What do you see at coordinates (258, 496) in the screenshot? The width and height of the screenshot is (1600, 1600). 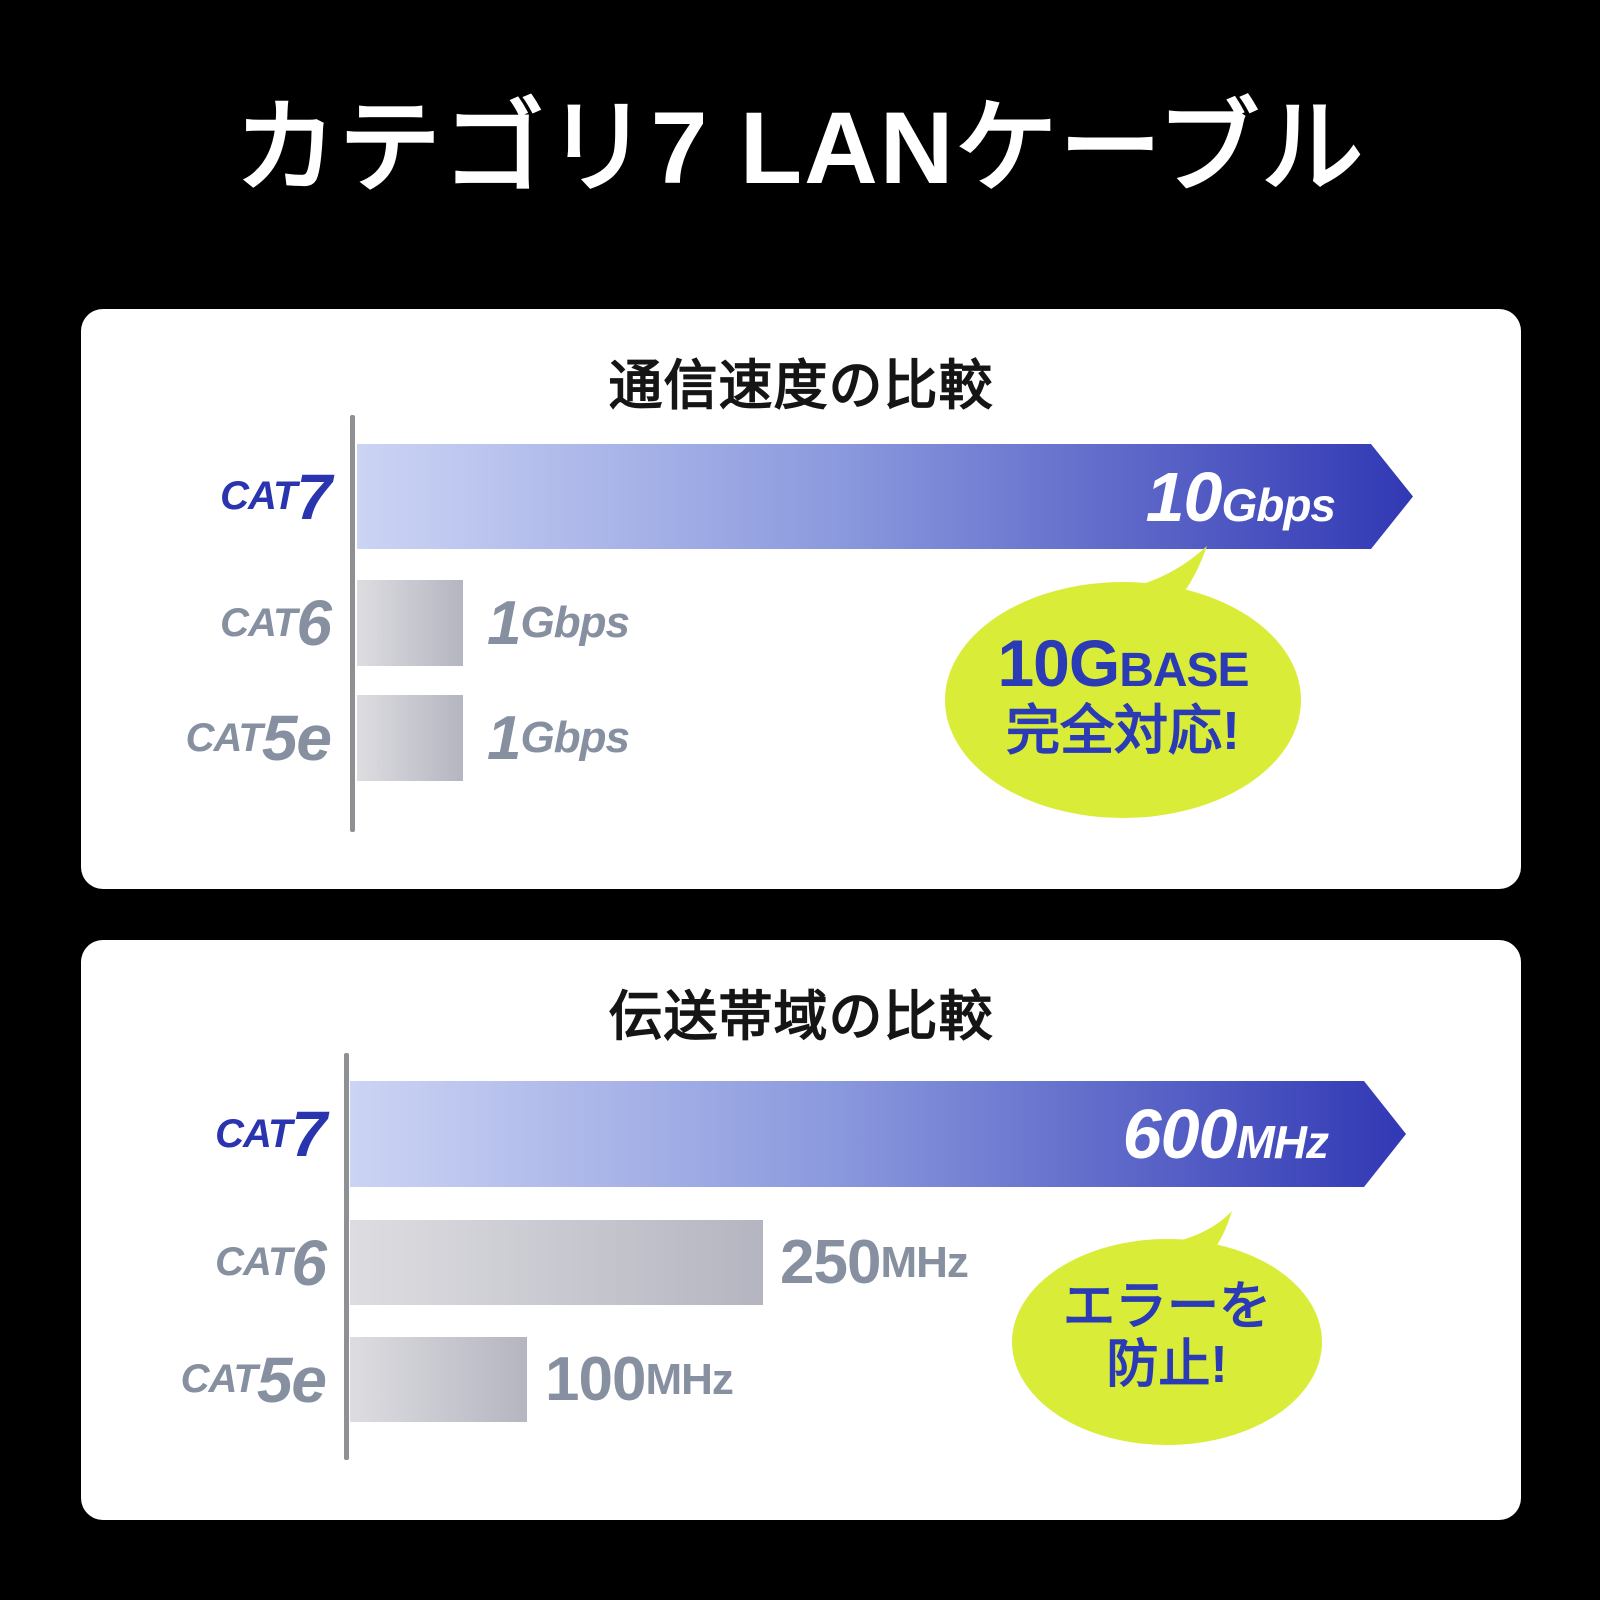 I see `row-label-cat7-prefix: CAT` at bounding box center [258, 496].